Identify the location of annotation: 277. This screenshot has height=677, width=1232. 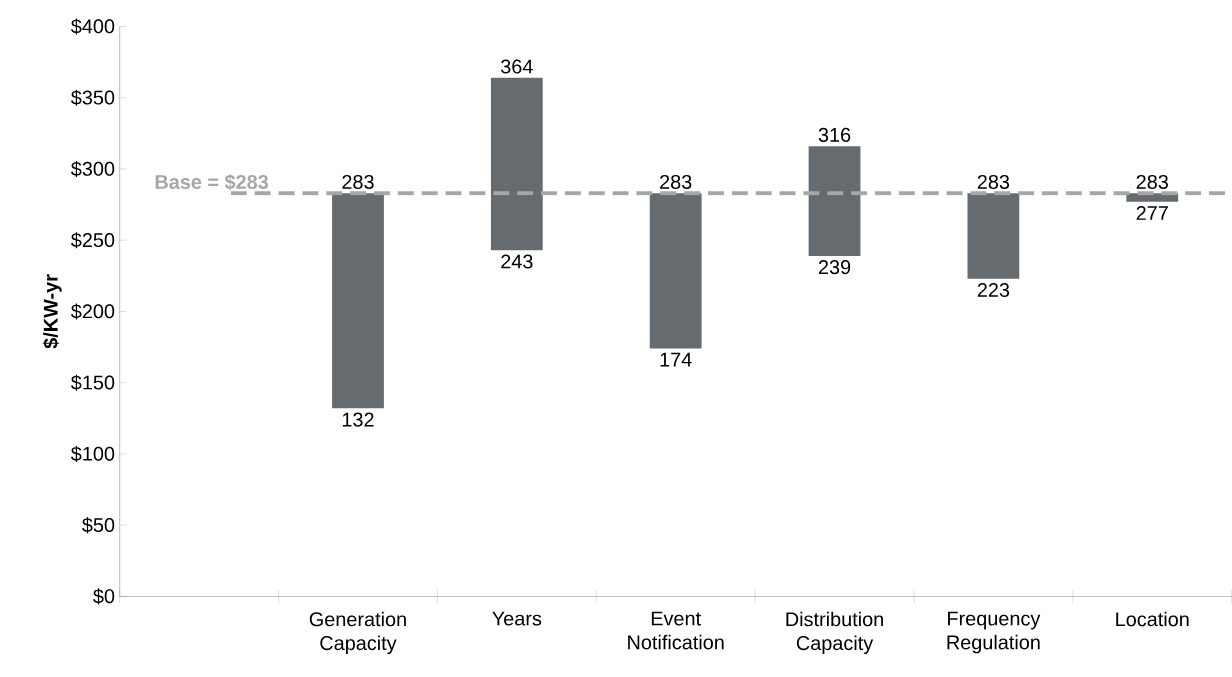
(1152, 213).